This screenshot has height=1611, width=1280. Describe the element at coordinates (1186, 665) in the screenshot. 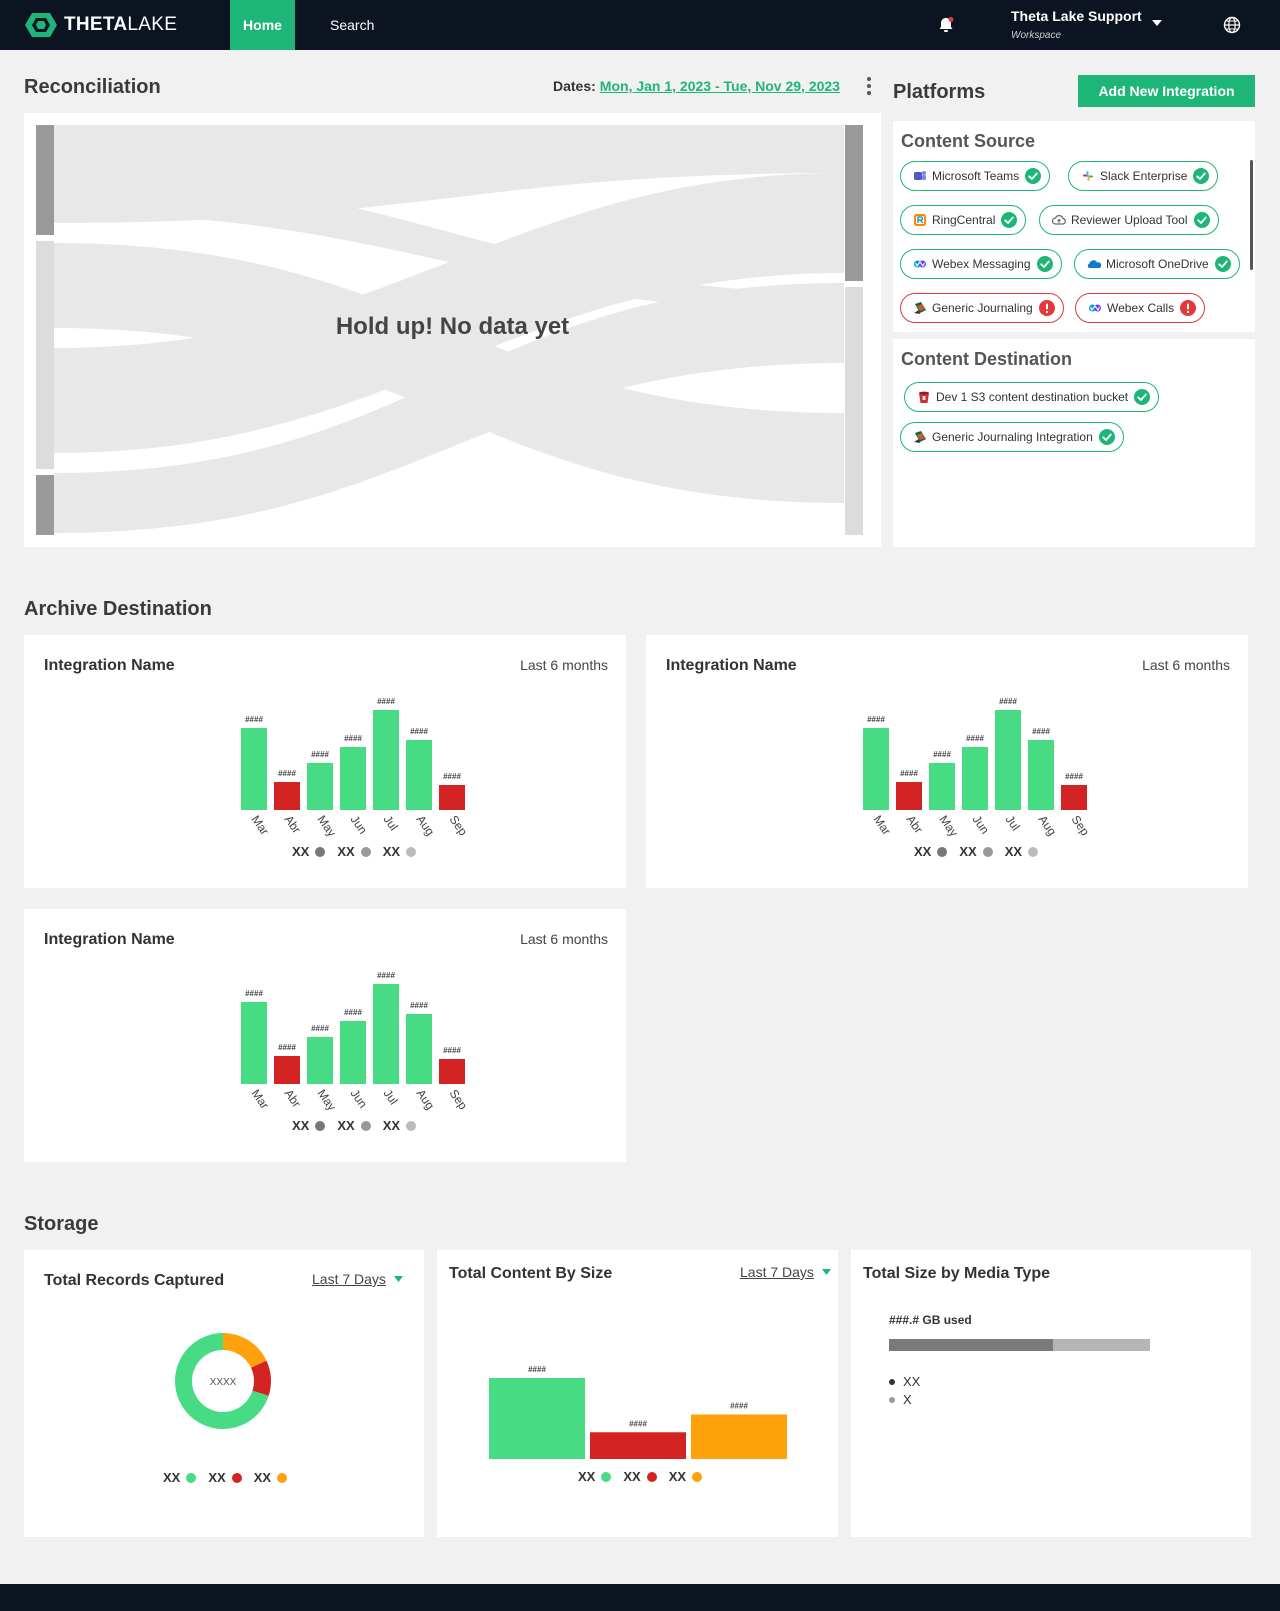

I see `archive-card-range: Last 6 months` at that location.